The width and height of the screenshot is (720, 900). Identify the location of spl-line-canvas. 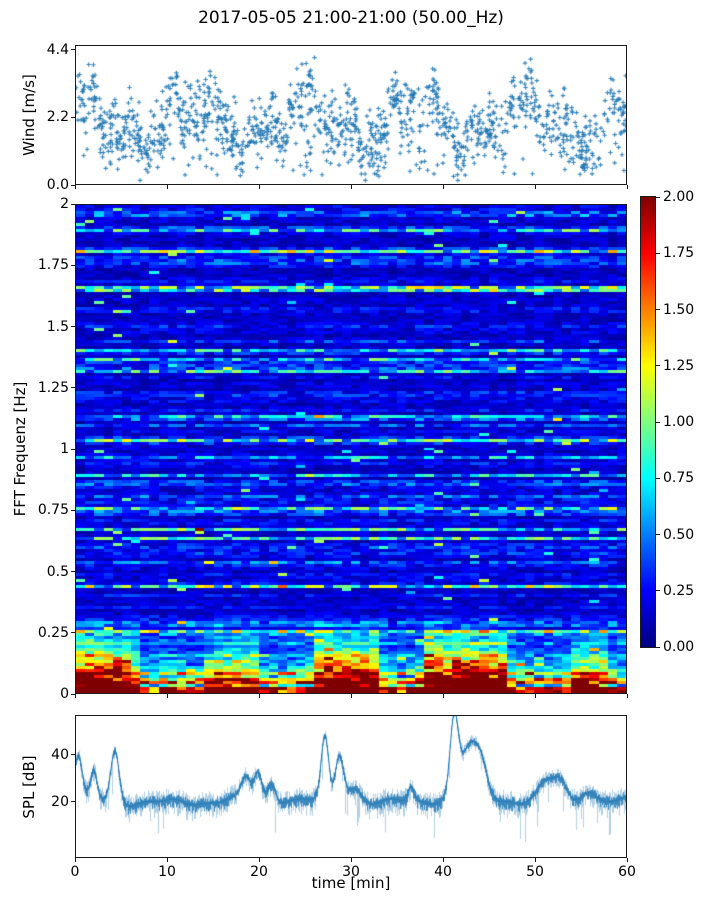
(351, 786).